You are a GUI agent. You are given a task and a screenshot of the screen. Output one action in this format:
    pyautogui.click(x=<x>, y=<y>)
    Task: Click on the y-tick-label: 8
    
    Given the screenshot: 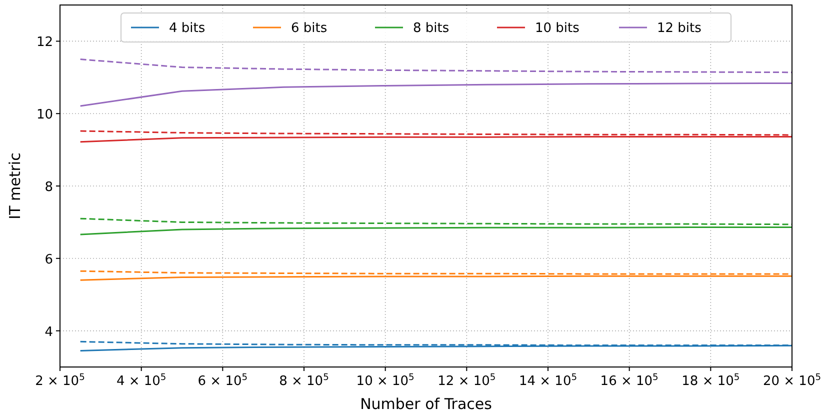 What is the action you would take?
    pyautogui.click(x=48, y=187)
    